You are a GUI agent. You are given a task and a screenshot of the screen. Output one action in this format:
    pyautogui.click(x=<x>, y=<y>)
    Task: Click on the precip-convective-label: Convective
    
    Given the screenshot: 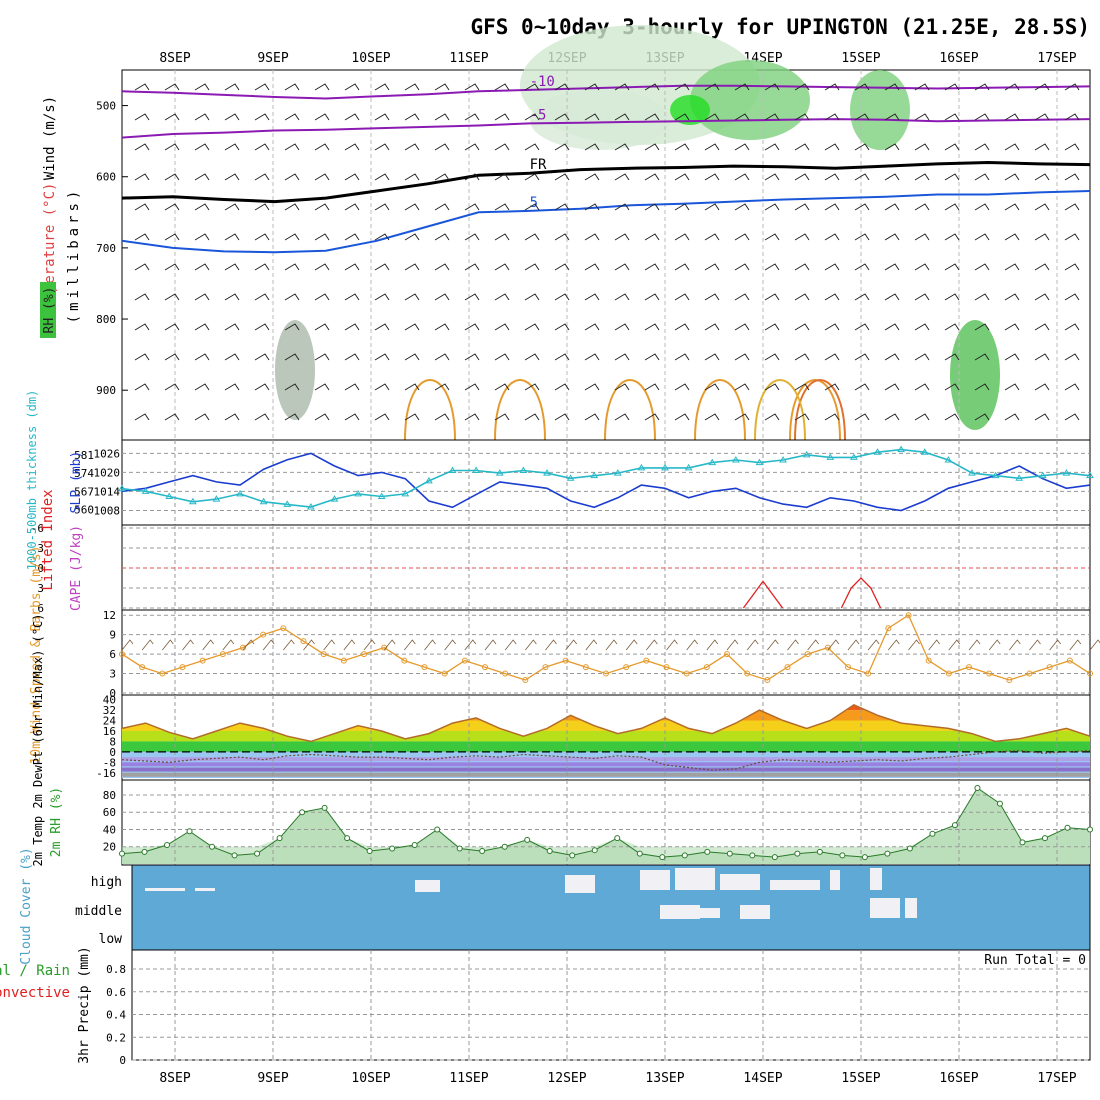 What is the action you would take?
    pyautogui.click(x=35, y=993)
    